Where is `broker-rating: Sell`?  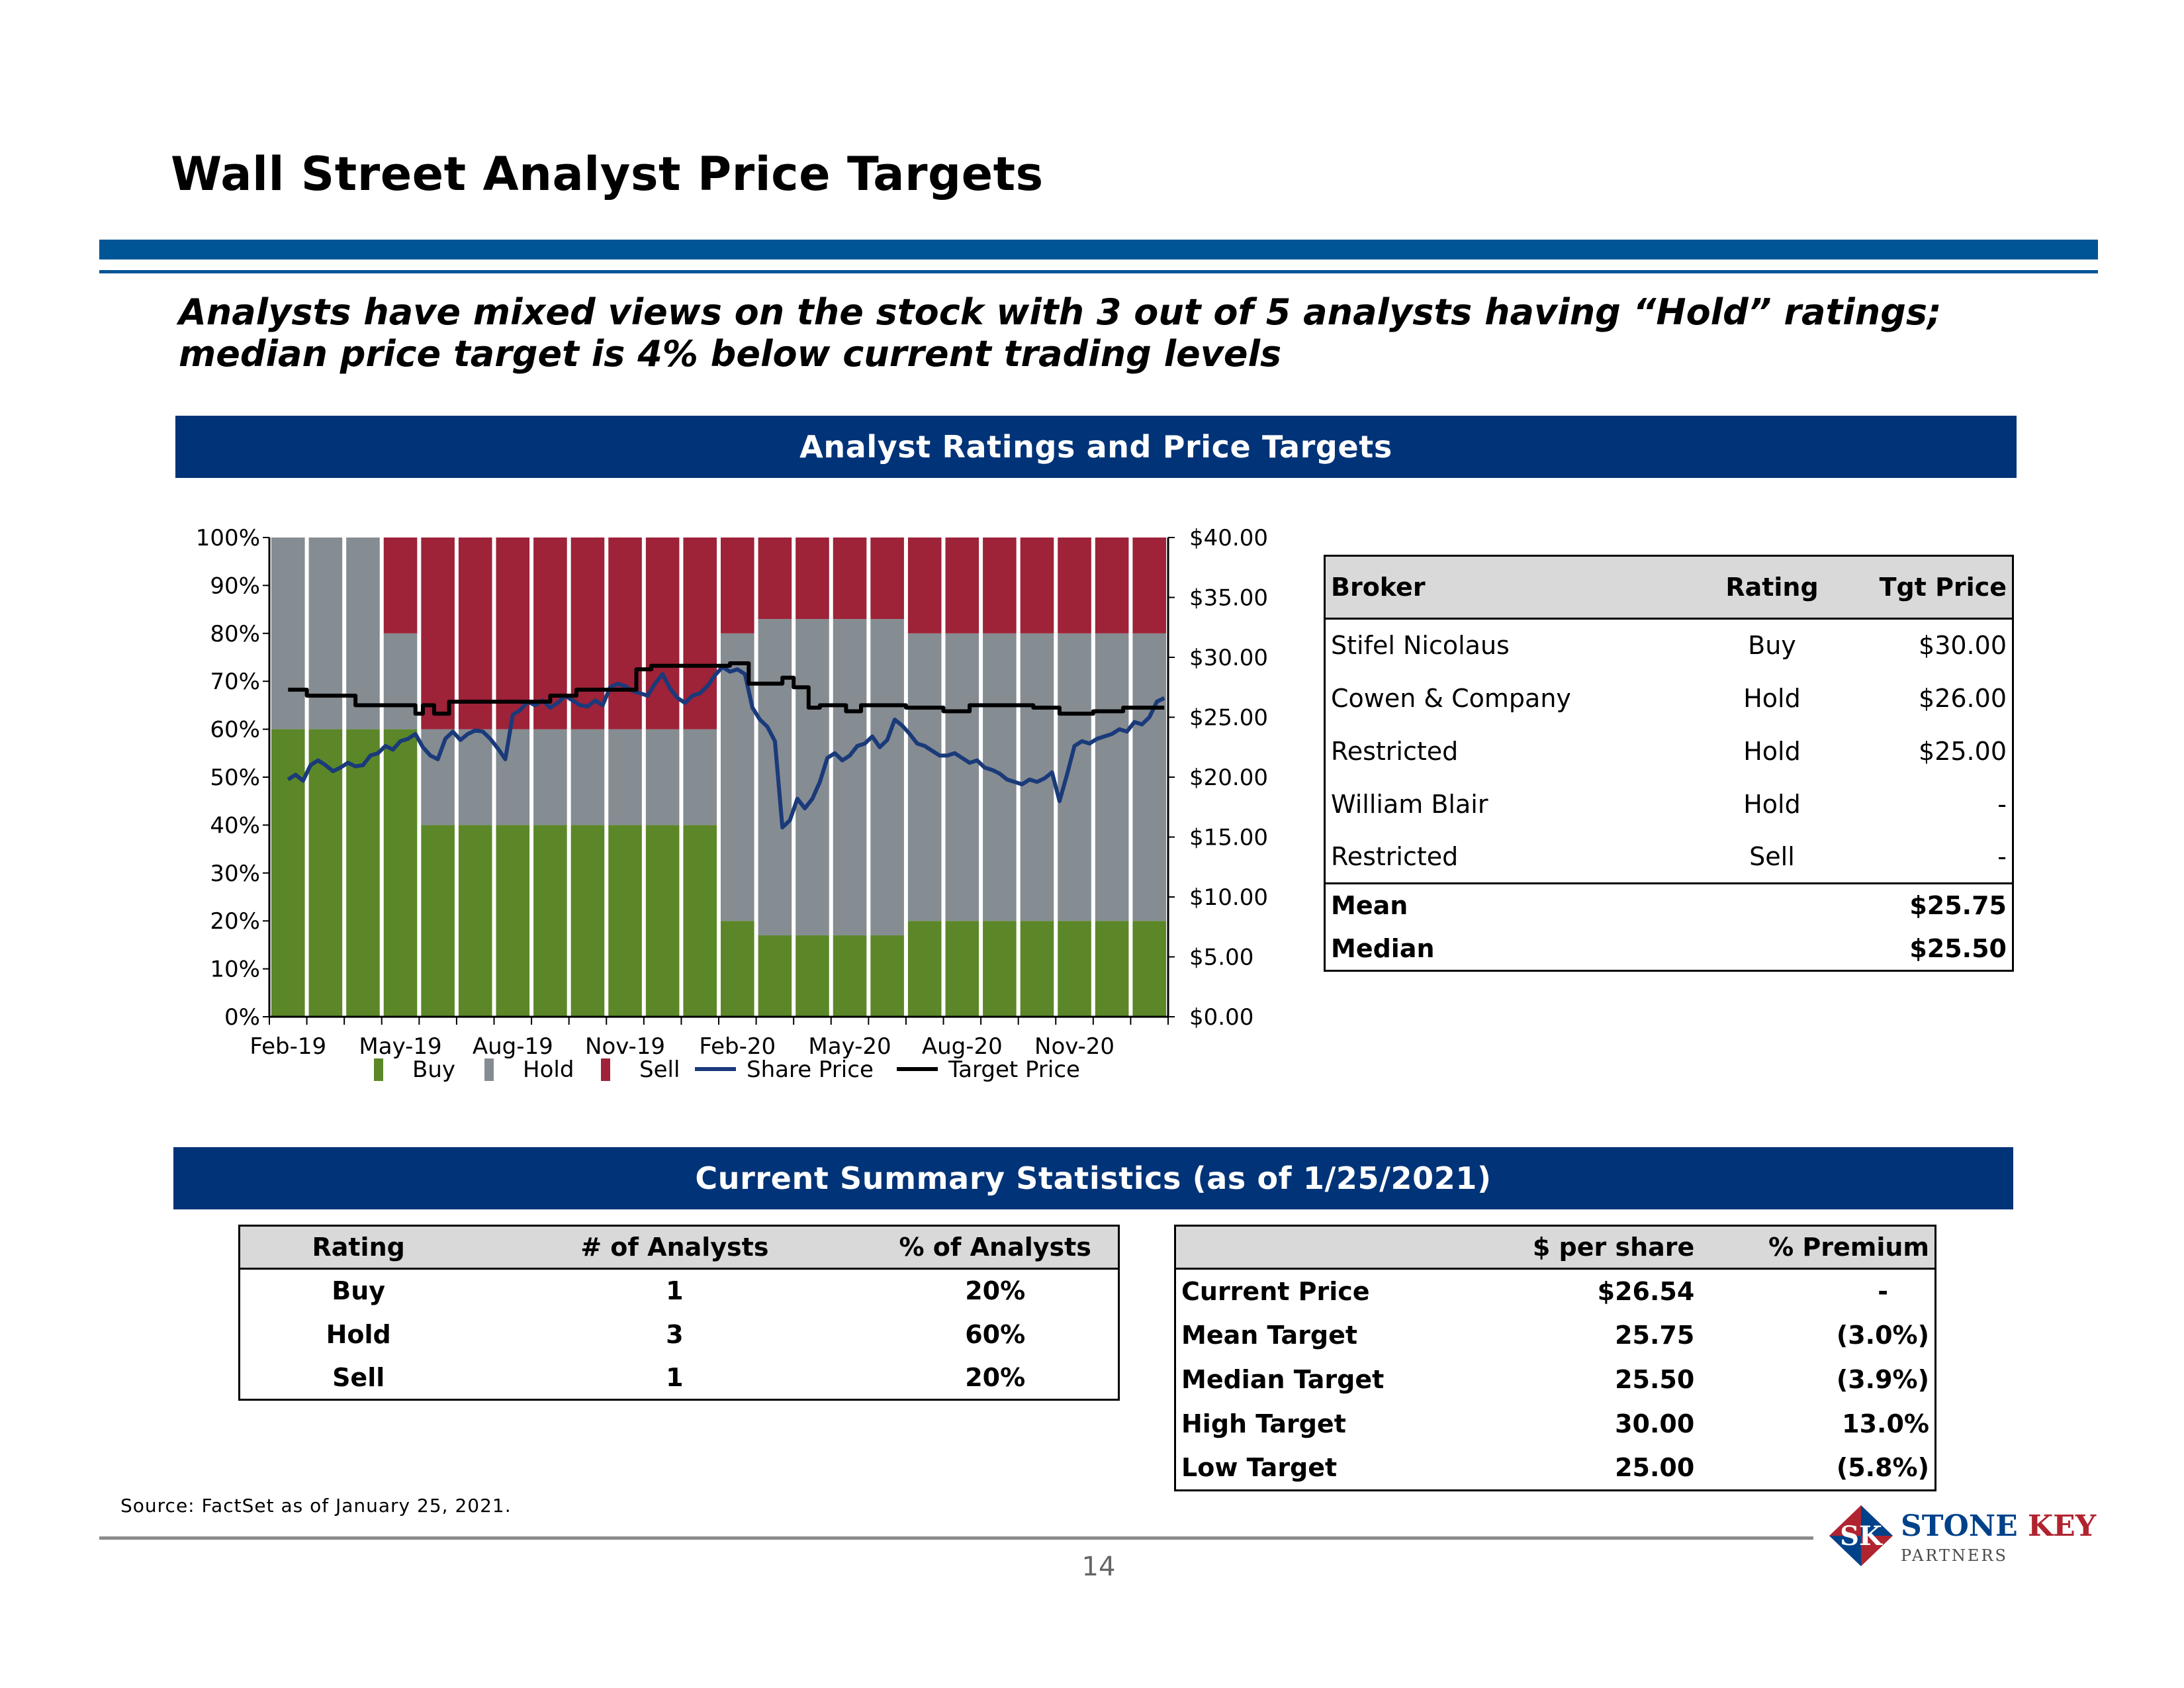
broker-rating: Sell is located at coordinates (1772, 856).